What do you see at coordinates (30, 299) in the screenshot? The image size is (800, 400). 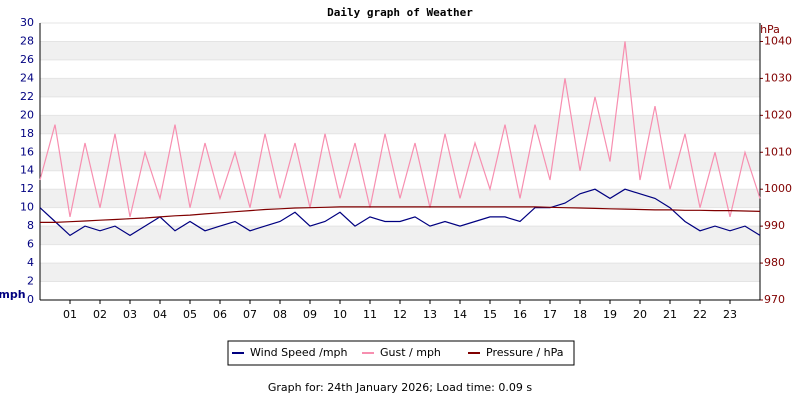 I see `y-tick-label: 0` at bounding box center [30, 299].